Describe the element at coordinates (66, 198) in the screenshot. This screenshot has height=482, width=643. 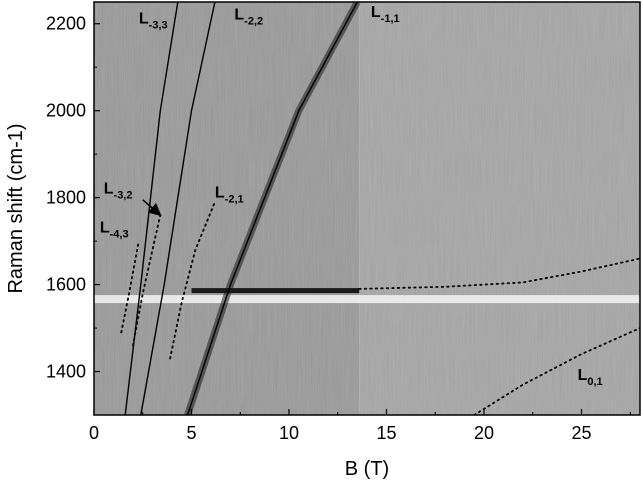
I see `y-tick-label-2: 1800` at that location.